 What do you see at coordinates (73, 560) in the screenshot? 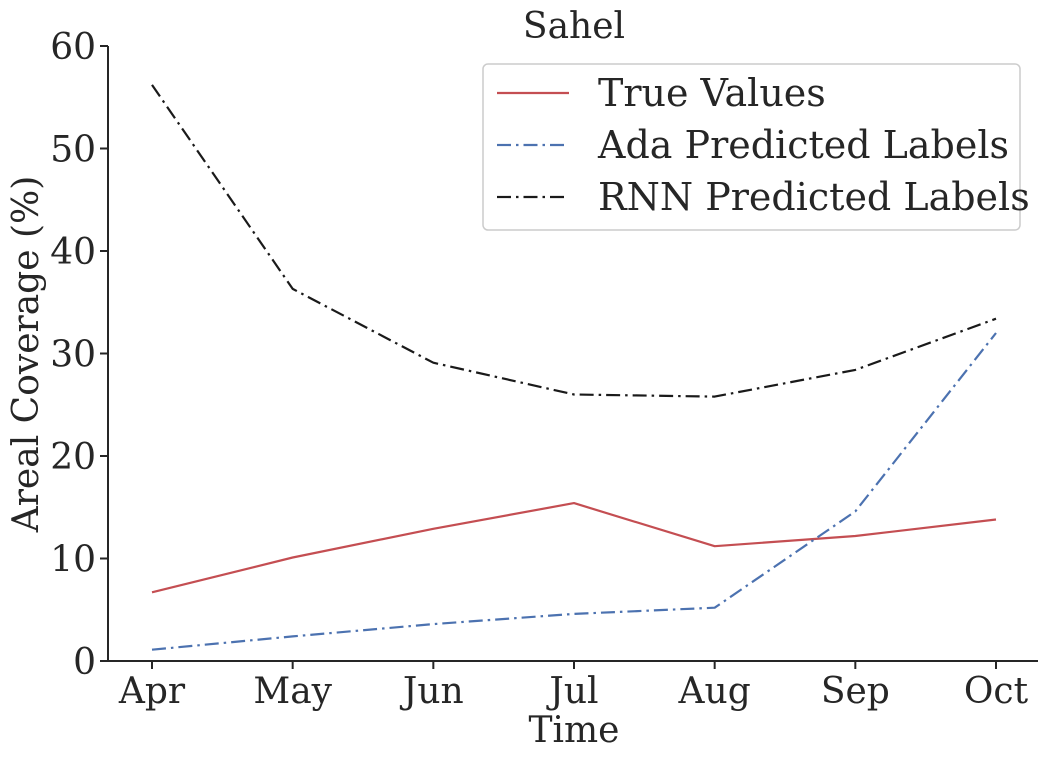
I see `y-tick-label: 10` at bounding box center [73, 560].